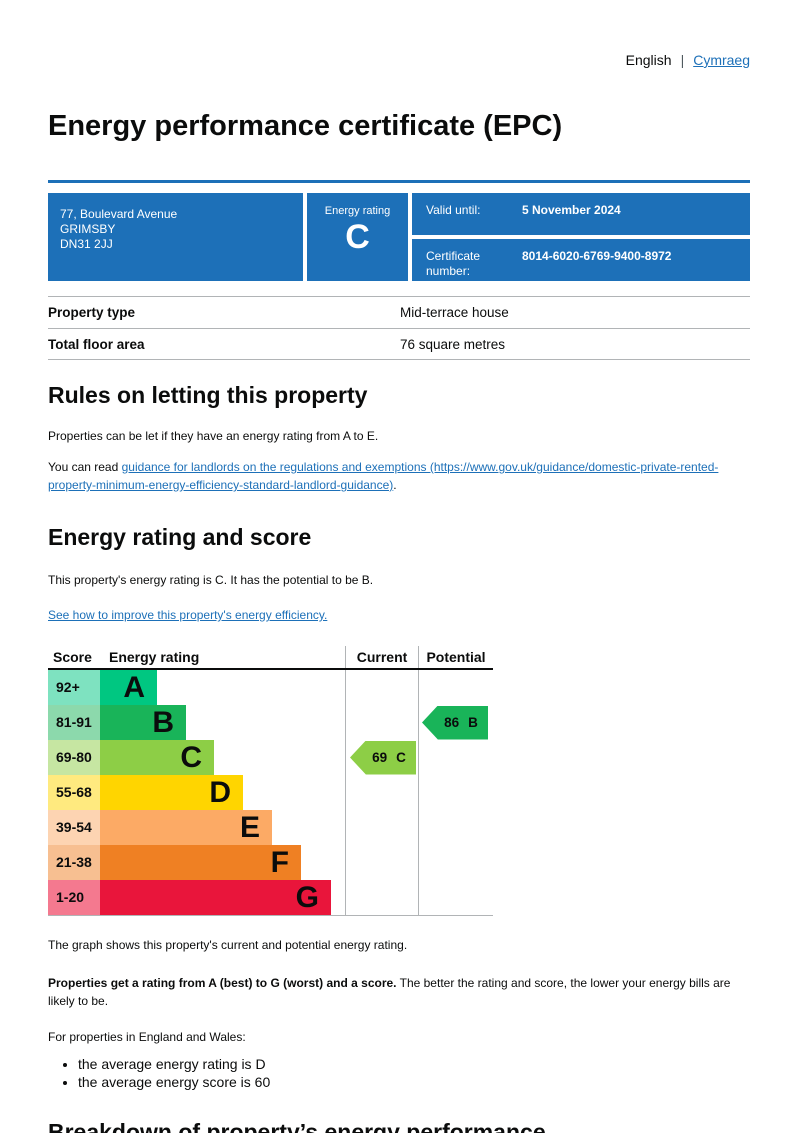  Describe the element at coordinates (414, 1064) in the screenshot. I see `list-item: the average energy rating is D` at that location.